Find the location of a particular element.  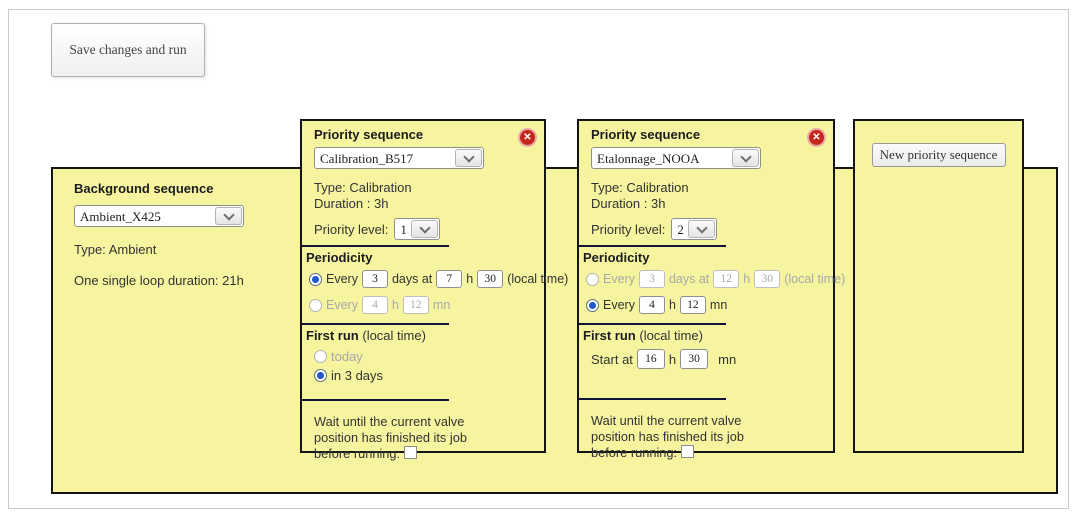

in-3-days-label: in 3 days is located at coordinates (357, 375).